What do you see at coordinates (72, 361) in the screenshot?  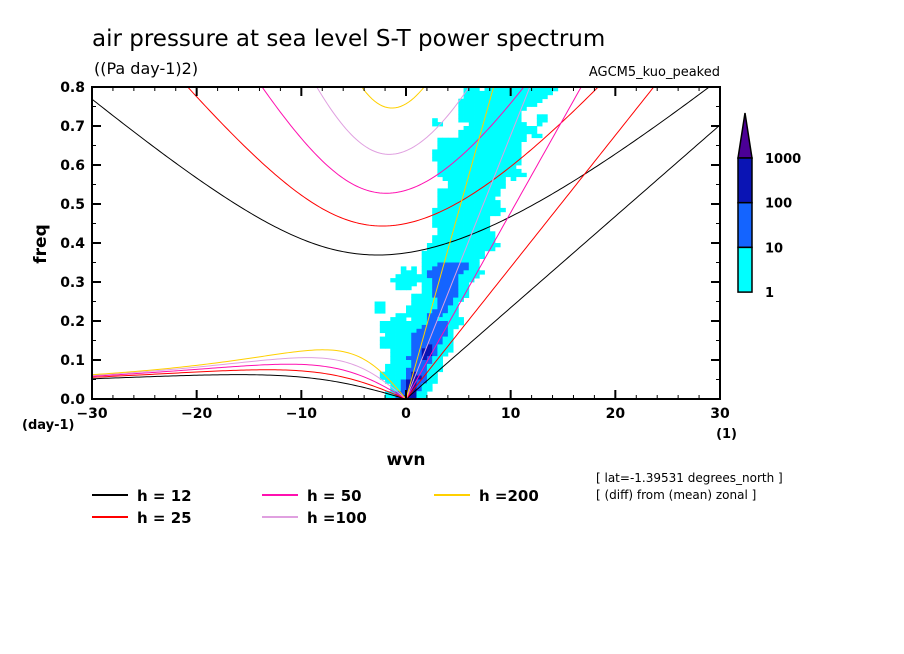 I see `y-tick-label: 0.1` at bounding box center [72, 361].